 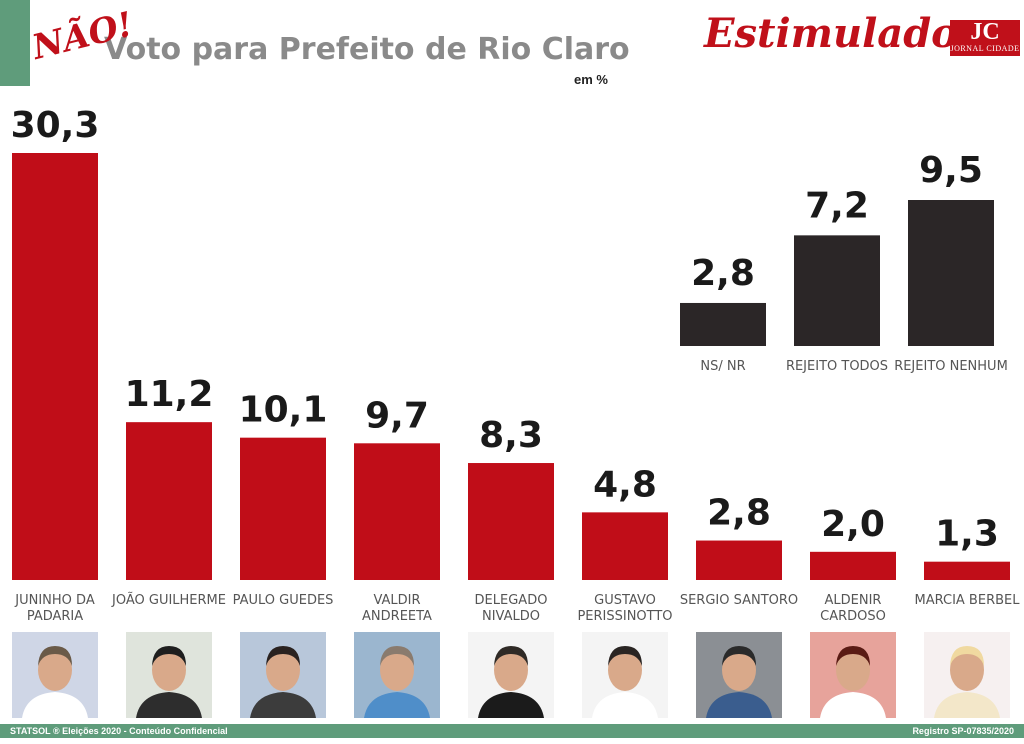 What do you see at coordinates (739, 600) in the screenshot?
I see `category-label-sergio-santoro: SERGIO SANTORO` at bounding box center [739, 600].